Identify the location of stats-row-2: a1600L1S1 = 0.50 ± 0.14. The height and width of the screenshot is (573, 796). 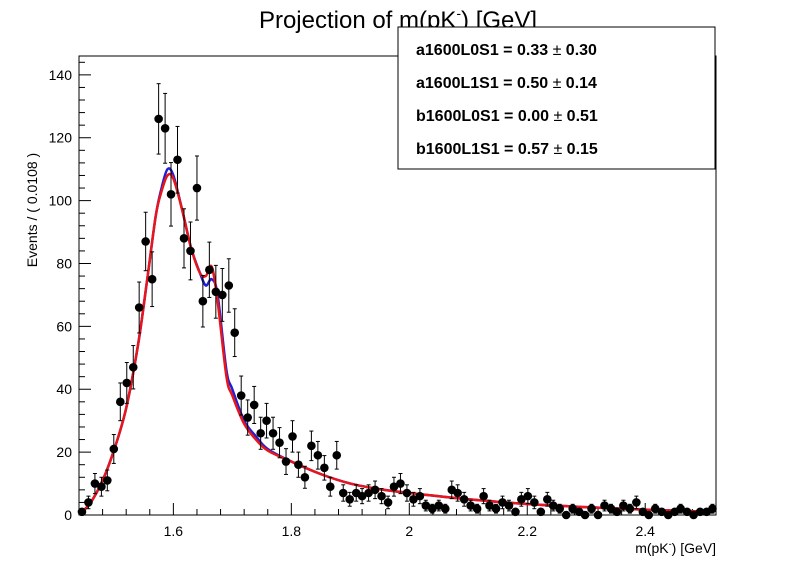
(506, 83).